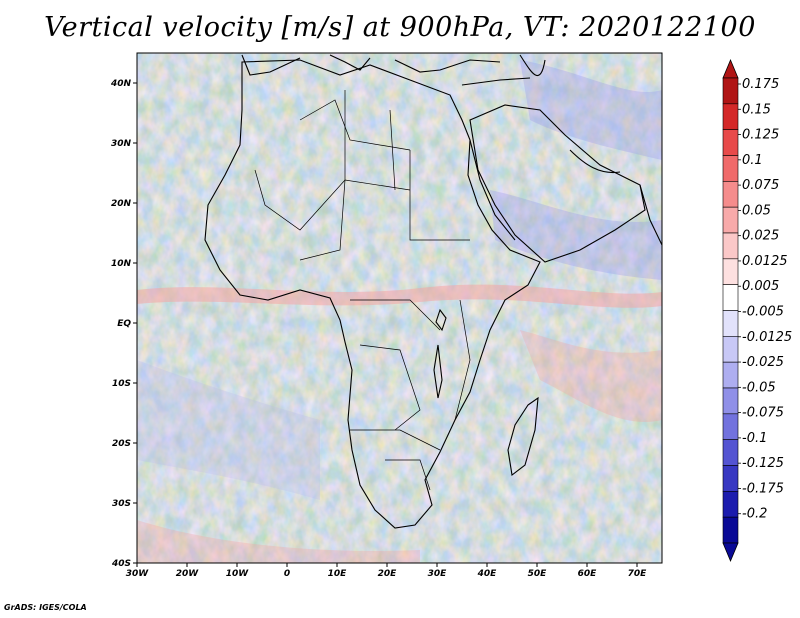  I want to click on lat-tick-label: 40S, so click(121, 564).